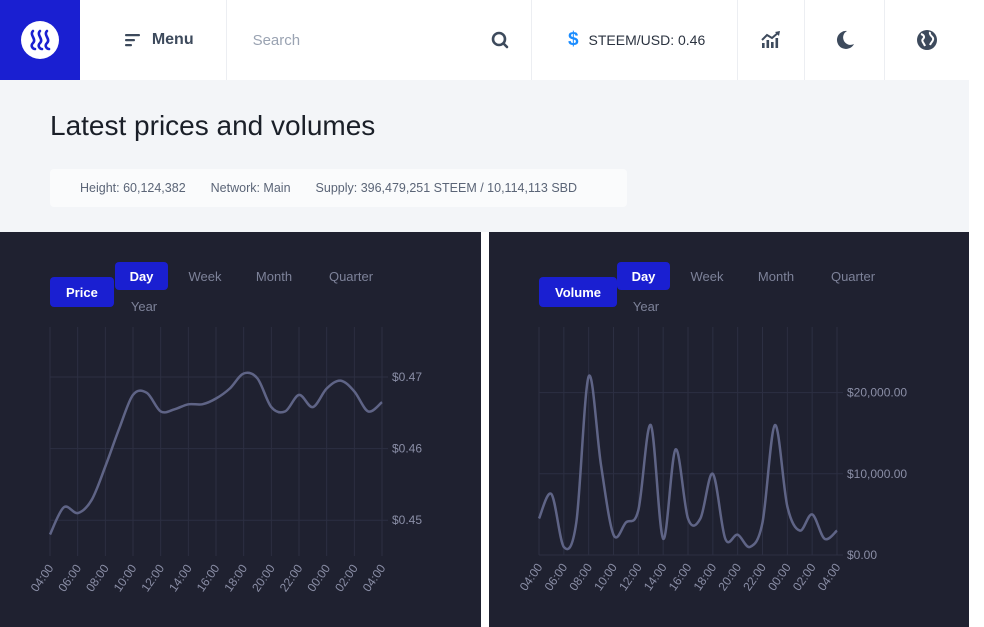 The image size is (984, 627). Describe the element at coordinates (643, 276) in the screenshot. I see `volume-tab-day: Day` at that location.